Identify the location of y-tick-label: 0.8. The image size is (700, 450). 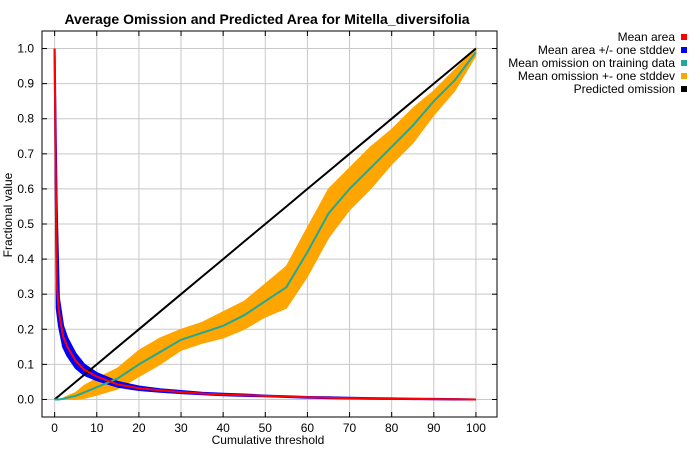
(25, 119).